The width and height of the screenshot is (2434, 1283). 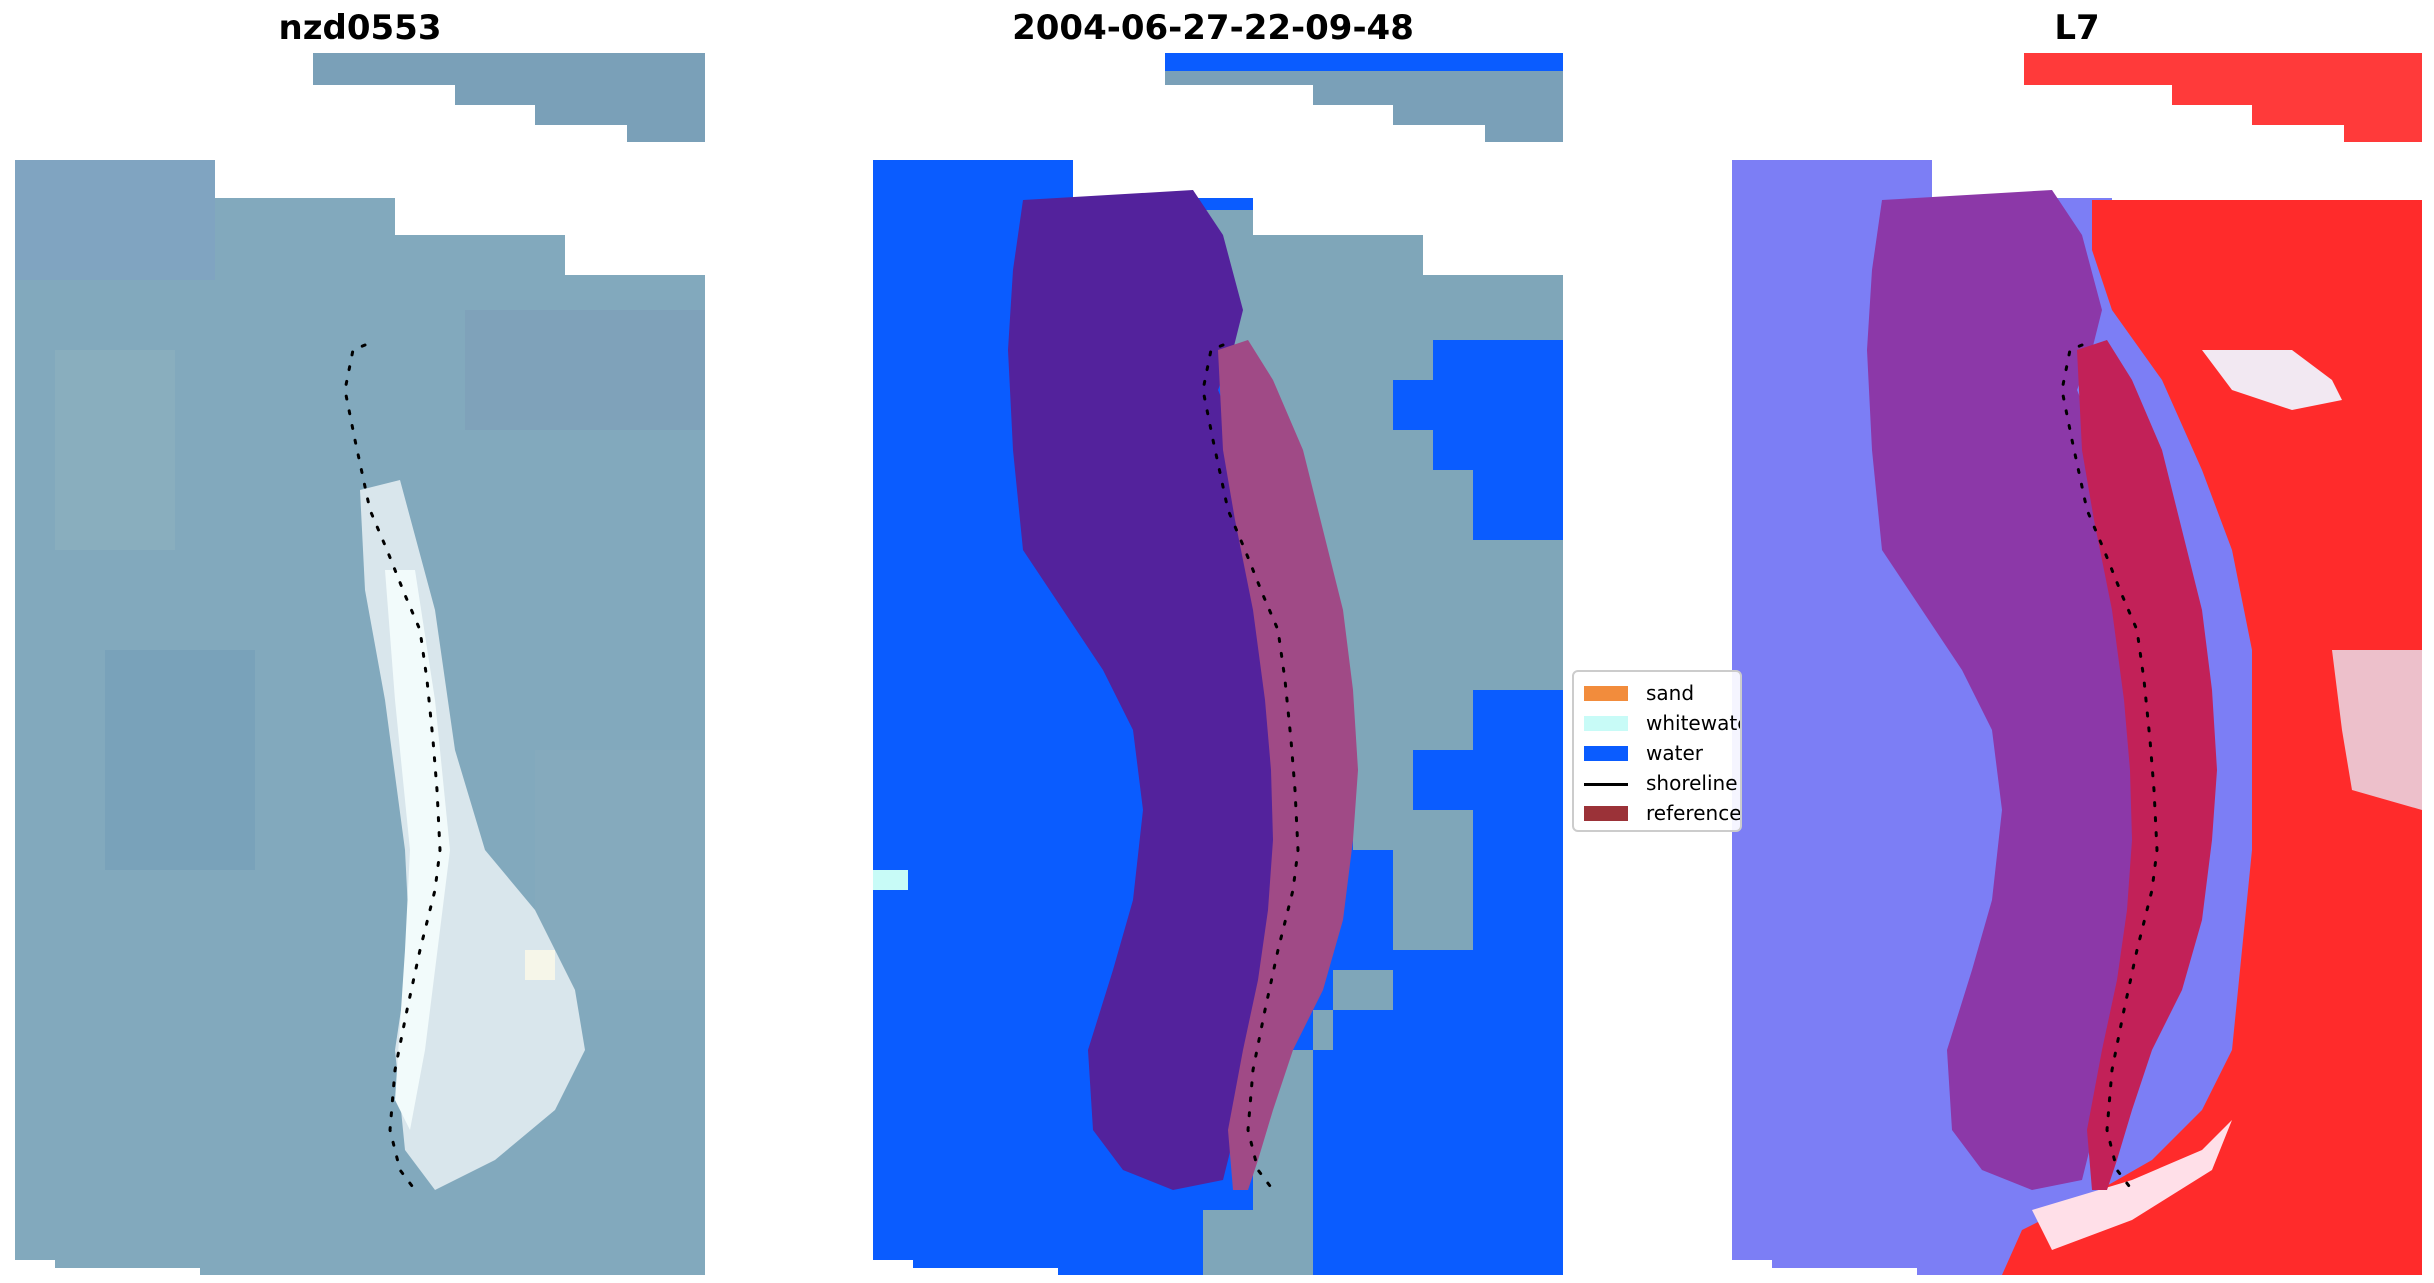 I want to click on legend-label: shoreline, so click(x=1692, y=783).